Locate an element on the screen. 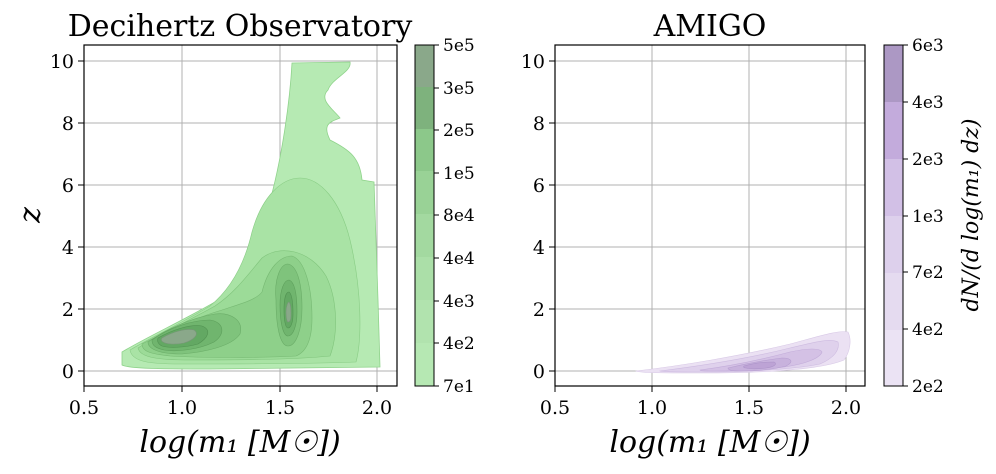  left-ytick-label: 8 is located at coordinates (68, 124).